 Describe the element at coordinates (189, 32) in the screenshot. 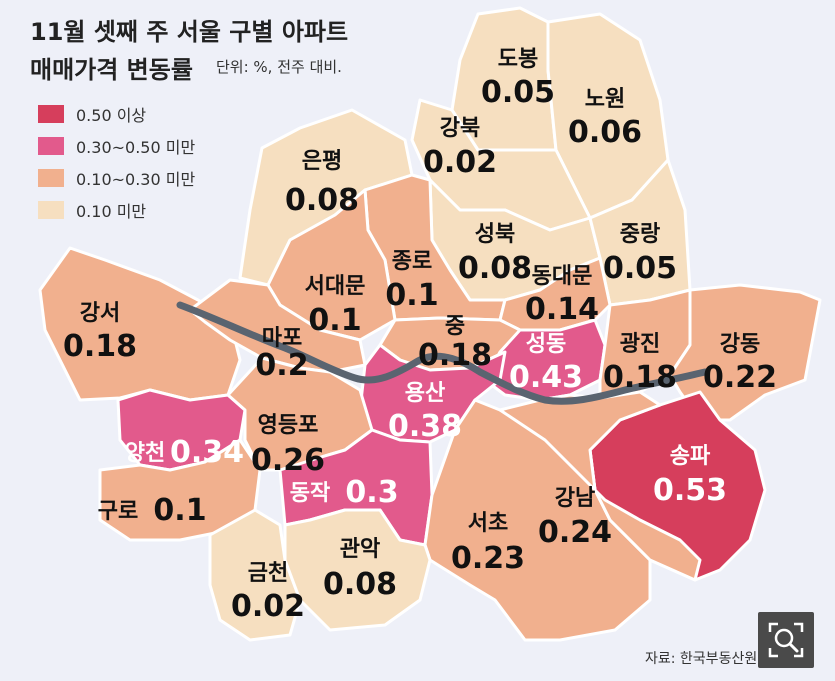

I see `map-title-line1: 11월 셋째 주 서울 구별 아파트` at that location.